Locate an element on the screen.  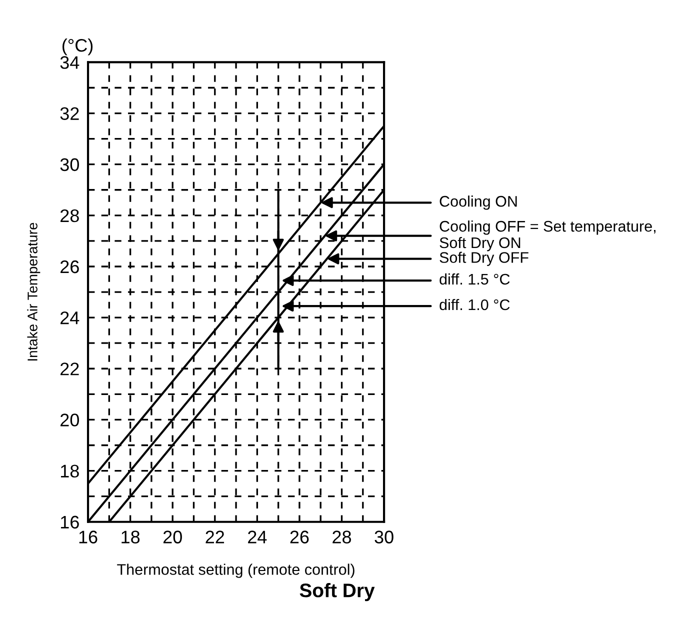
y-tick-label: 28 is located at coordinates (69, 215).